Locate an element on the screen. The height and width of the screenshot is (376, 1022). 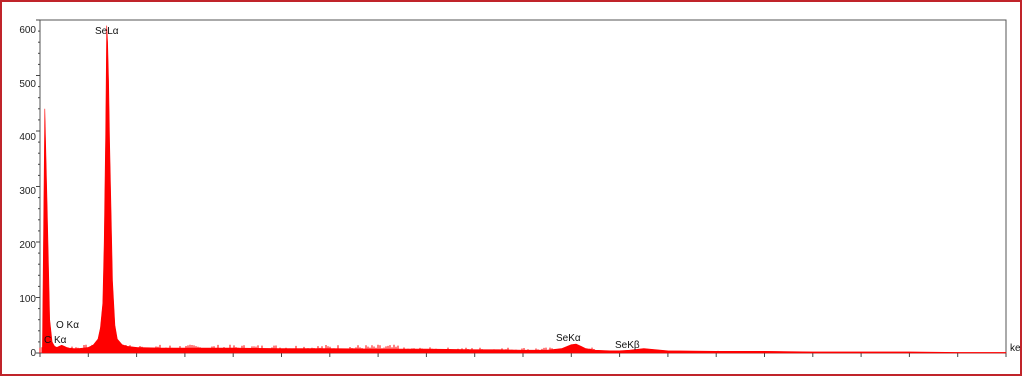
x-axis-unit-label: ke is located at coordinates (1015, 348).